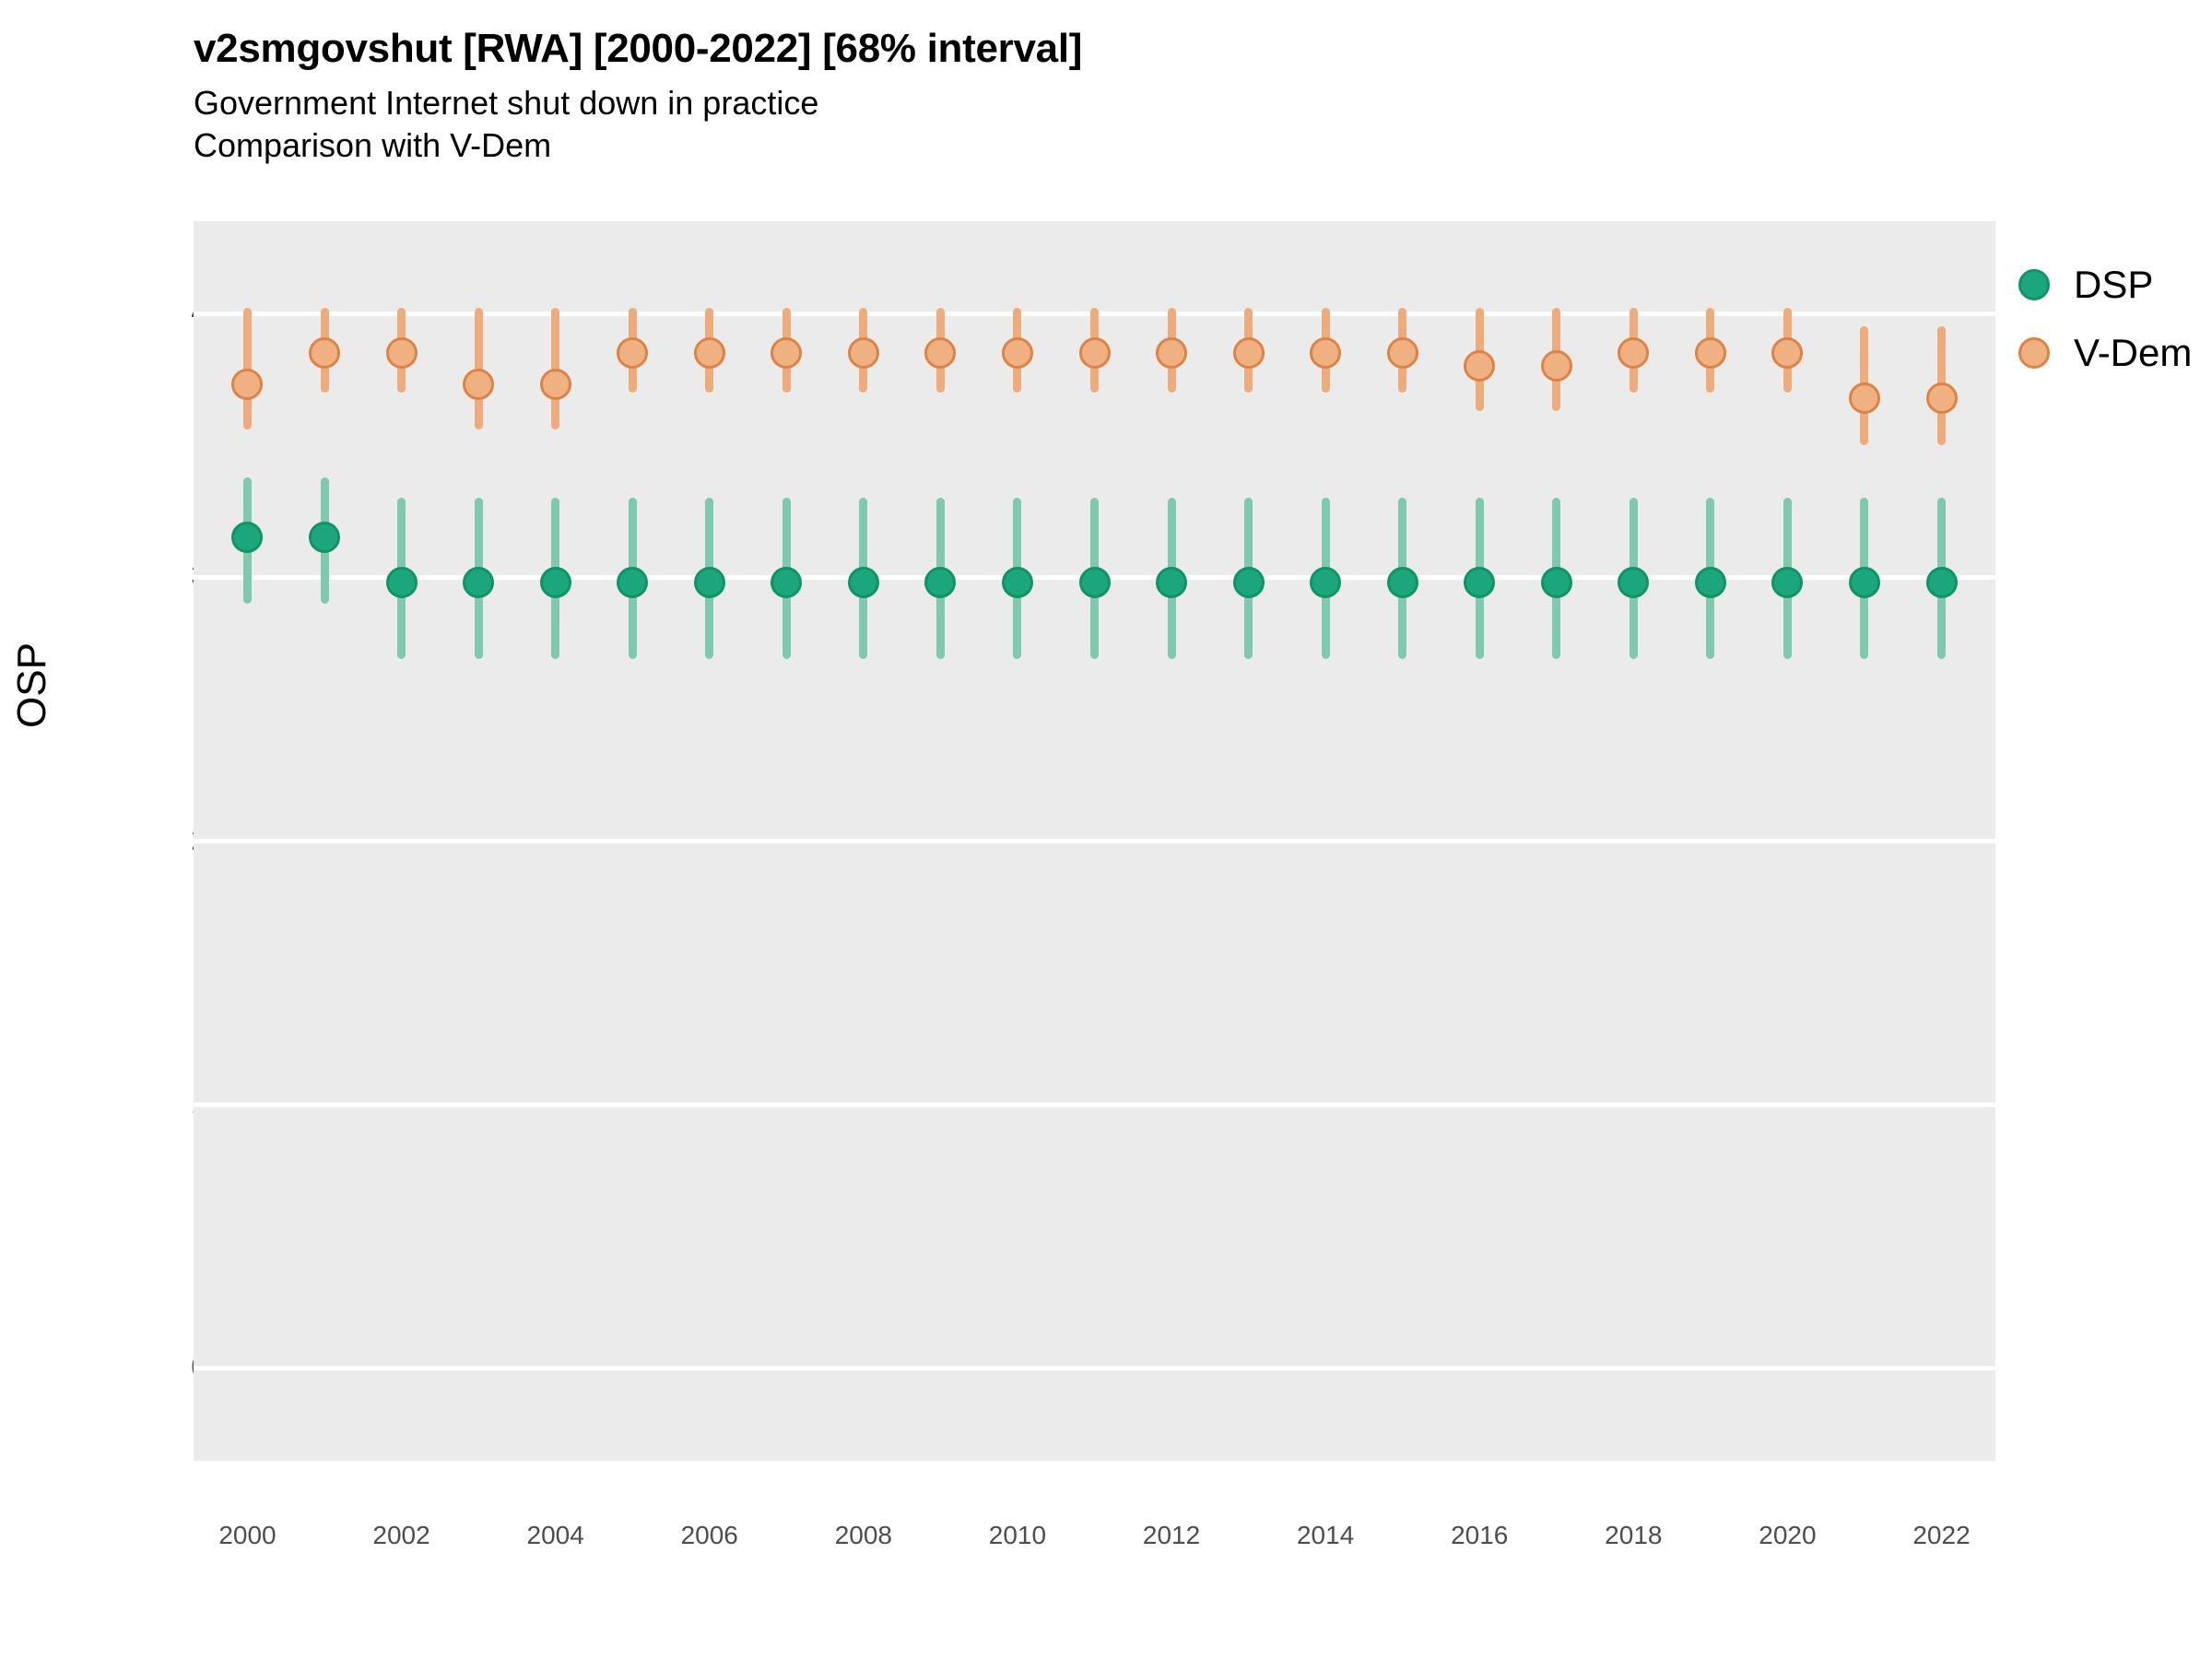 This screenshot has width=2212, height=1659. What do you see at coordinates (940, 353) in the screenshot?
I see `data-point-vdem-2009` at bounding box center [940, 353].